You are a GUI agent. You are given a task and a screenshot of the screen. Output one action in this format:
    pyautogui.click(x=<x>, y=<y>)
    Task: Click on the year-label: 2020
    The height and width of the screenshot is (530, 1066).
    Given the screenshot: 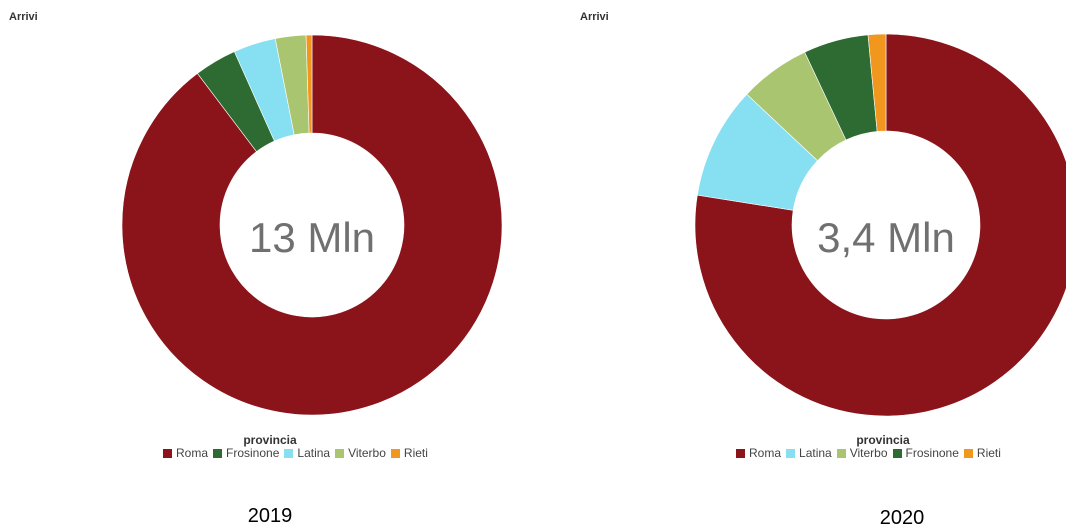 What is the action you would take?
    pyautogui.click(x=902, y=518)
    